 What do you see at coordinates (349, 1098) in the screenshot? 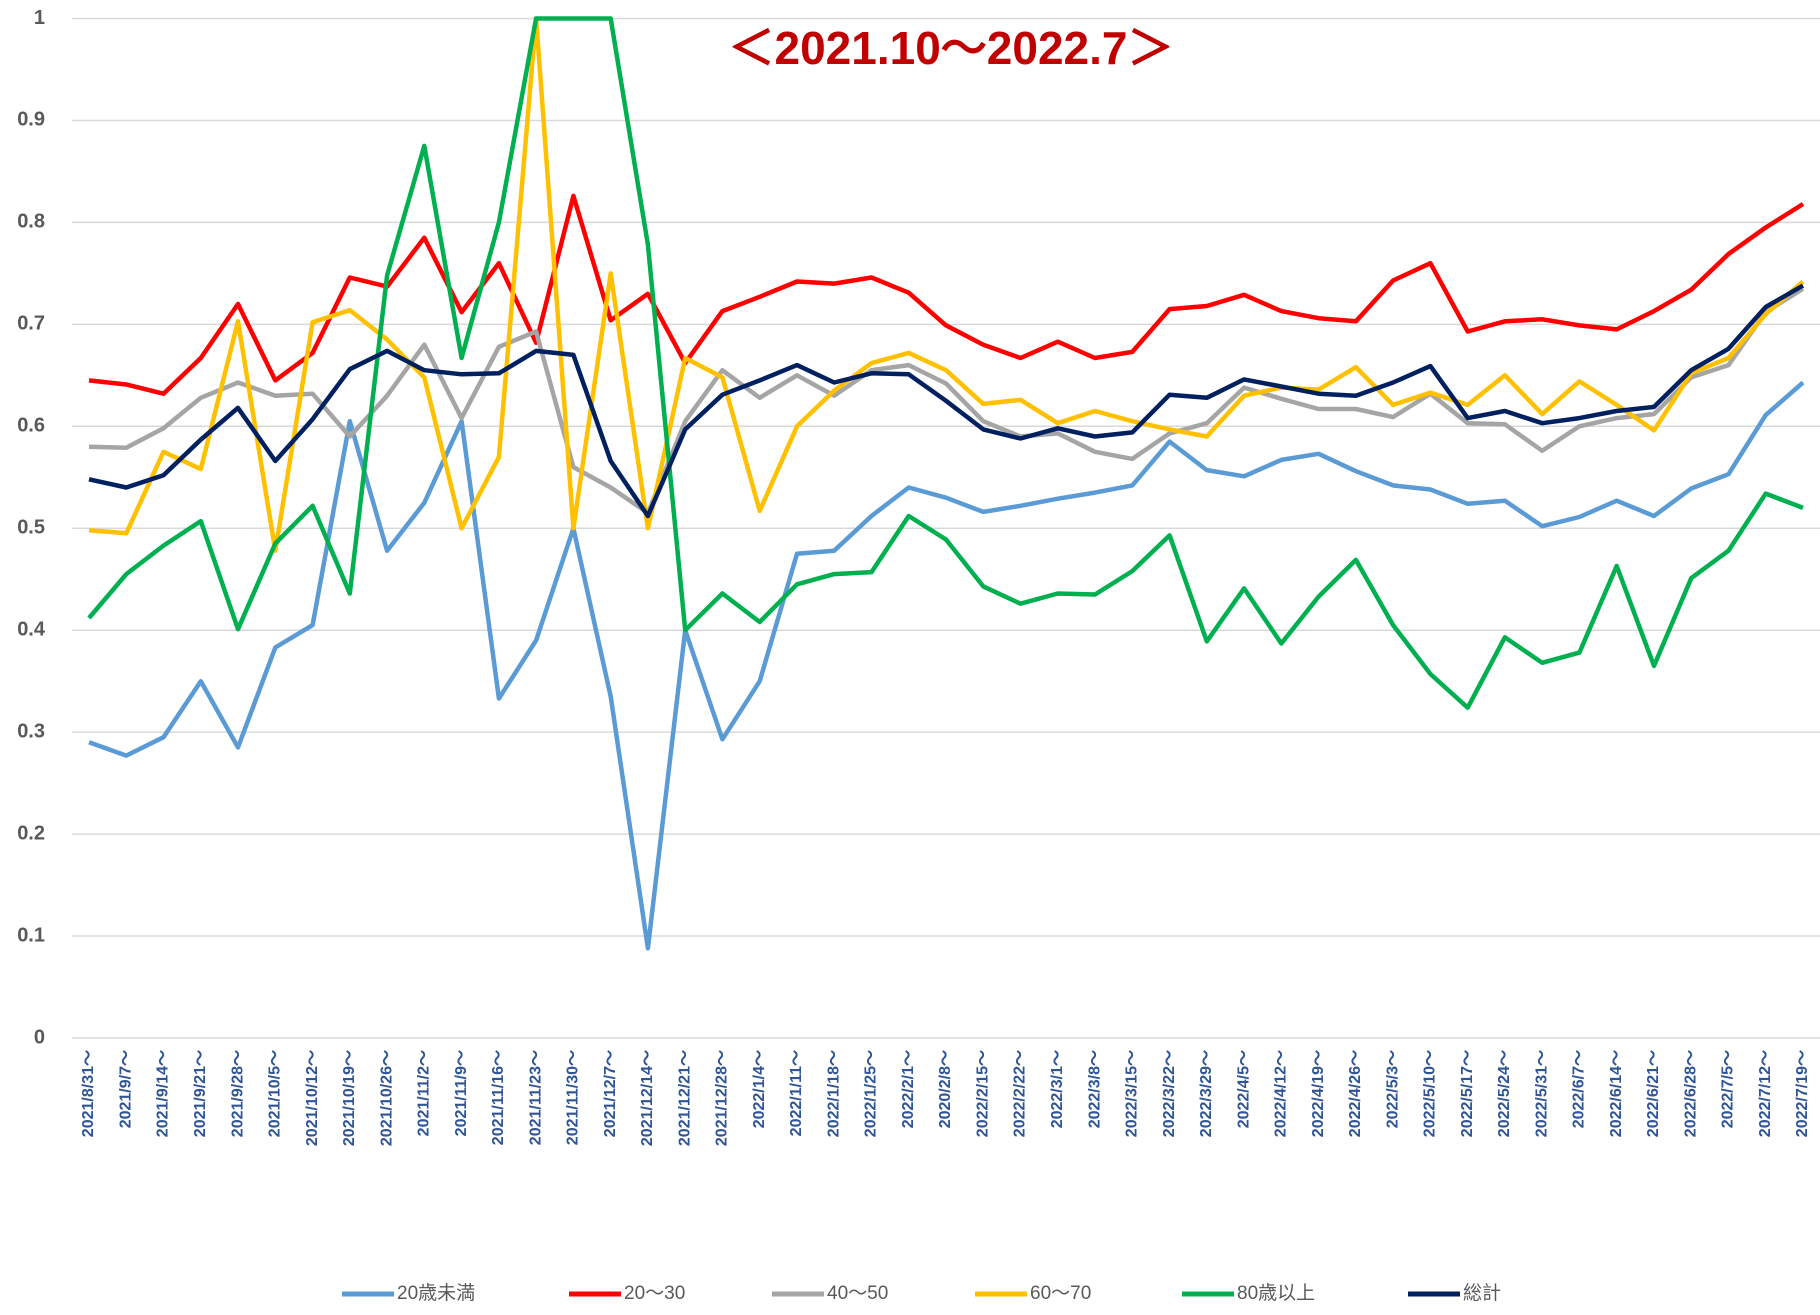
I see `x-tick-label: 2021/10/19～` at bounding box center [349, 1098].